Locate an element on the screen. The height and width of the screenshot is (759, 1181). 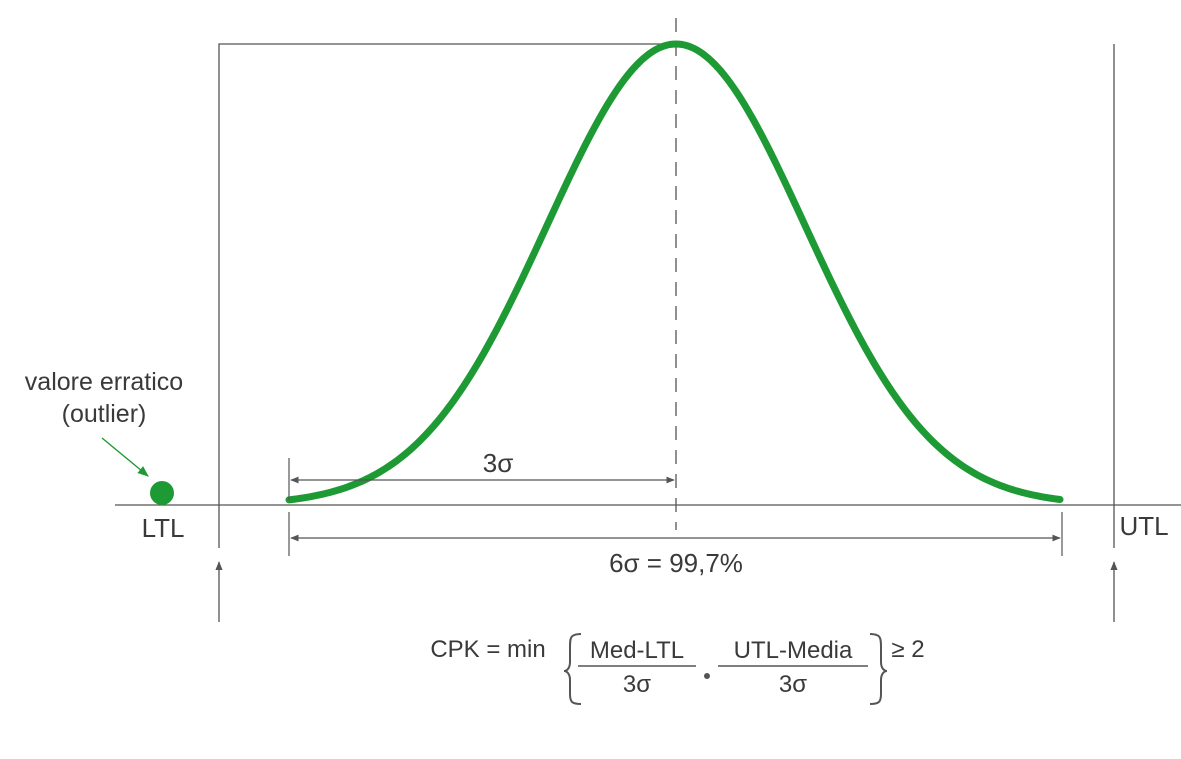
fraction-separator-dot is located at coordinates (707, 676).